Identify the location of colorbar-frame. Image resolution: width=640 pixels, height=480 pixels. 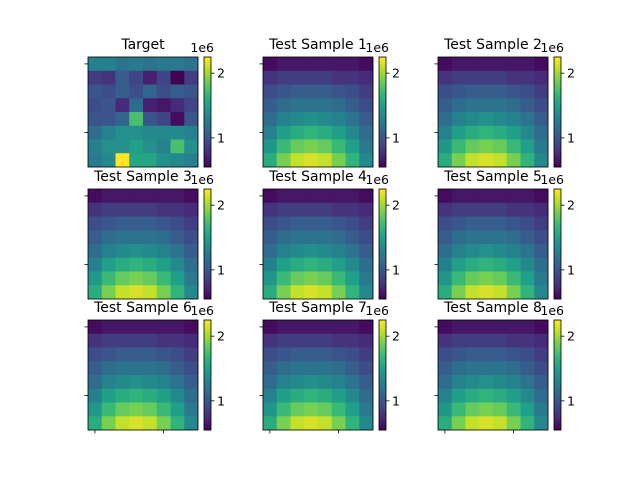
(207, 244).